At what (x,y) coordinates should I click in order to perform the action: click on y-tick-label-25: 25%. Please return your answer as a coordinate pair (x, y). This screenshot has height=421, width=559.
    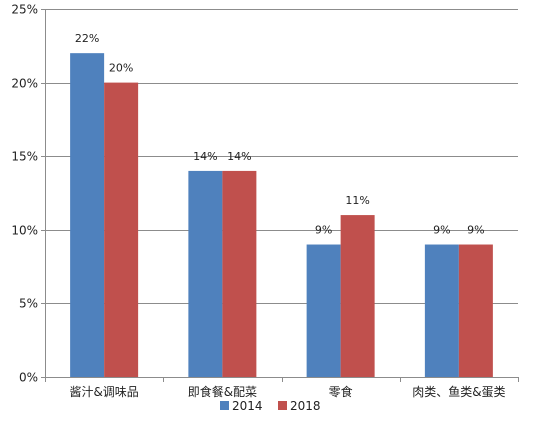
    Looking at the image, I should click on (24, 10).